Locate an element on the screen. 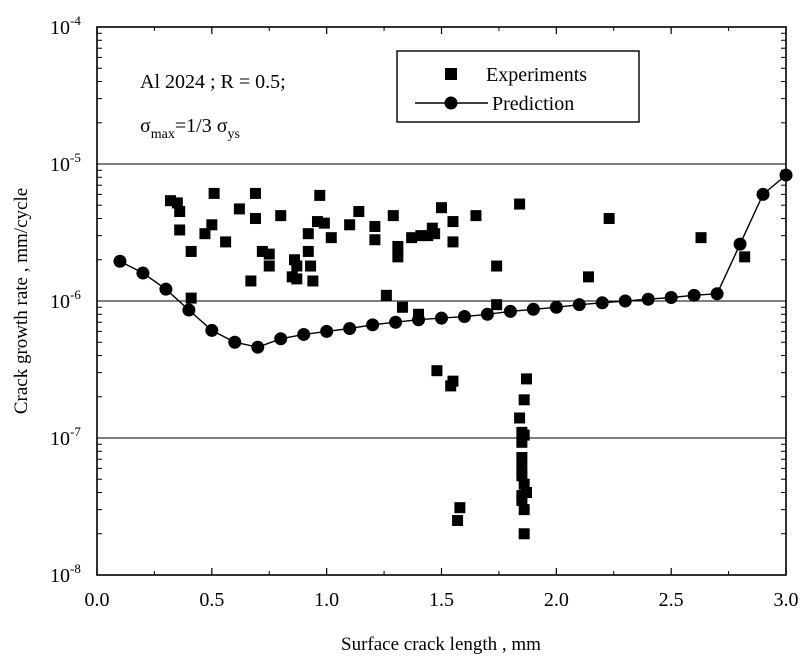 This screenshot has width=804, height=669. legend-prediction-marker is located at coordinates (451, 103).